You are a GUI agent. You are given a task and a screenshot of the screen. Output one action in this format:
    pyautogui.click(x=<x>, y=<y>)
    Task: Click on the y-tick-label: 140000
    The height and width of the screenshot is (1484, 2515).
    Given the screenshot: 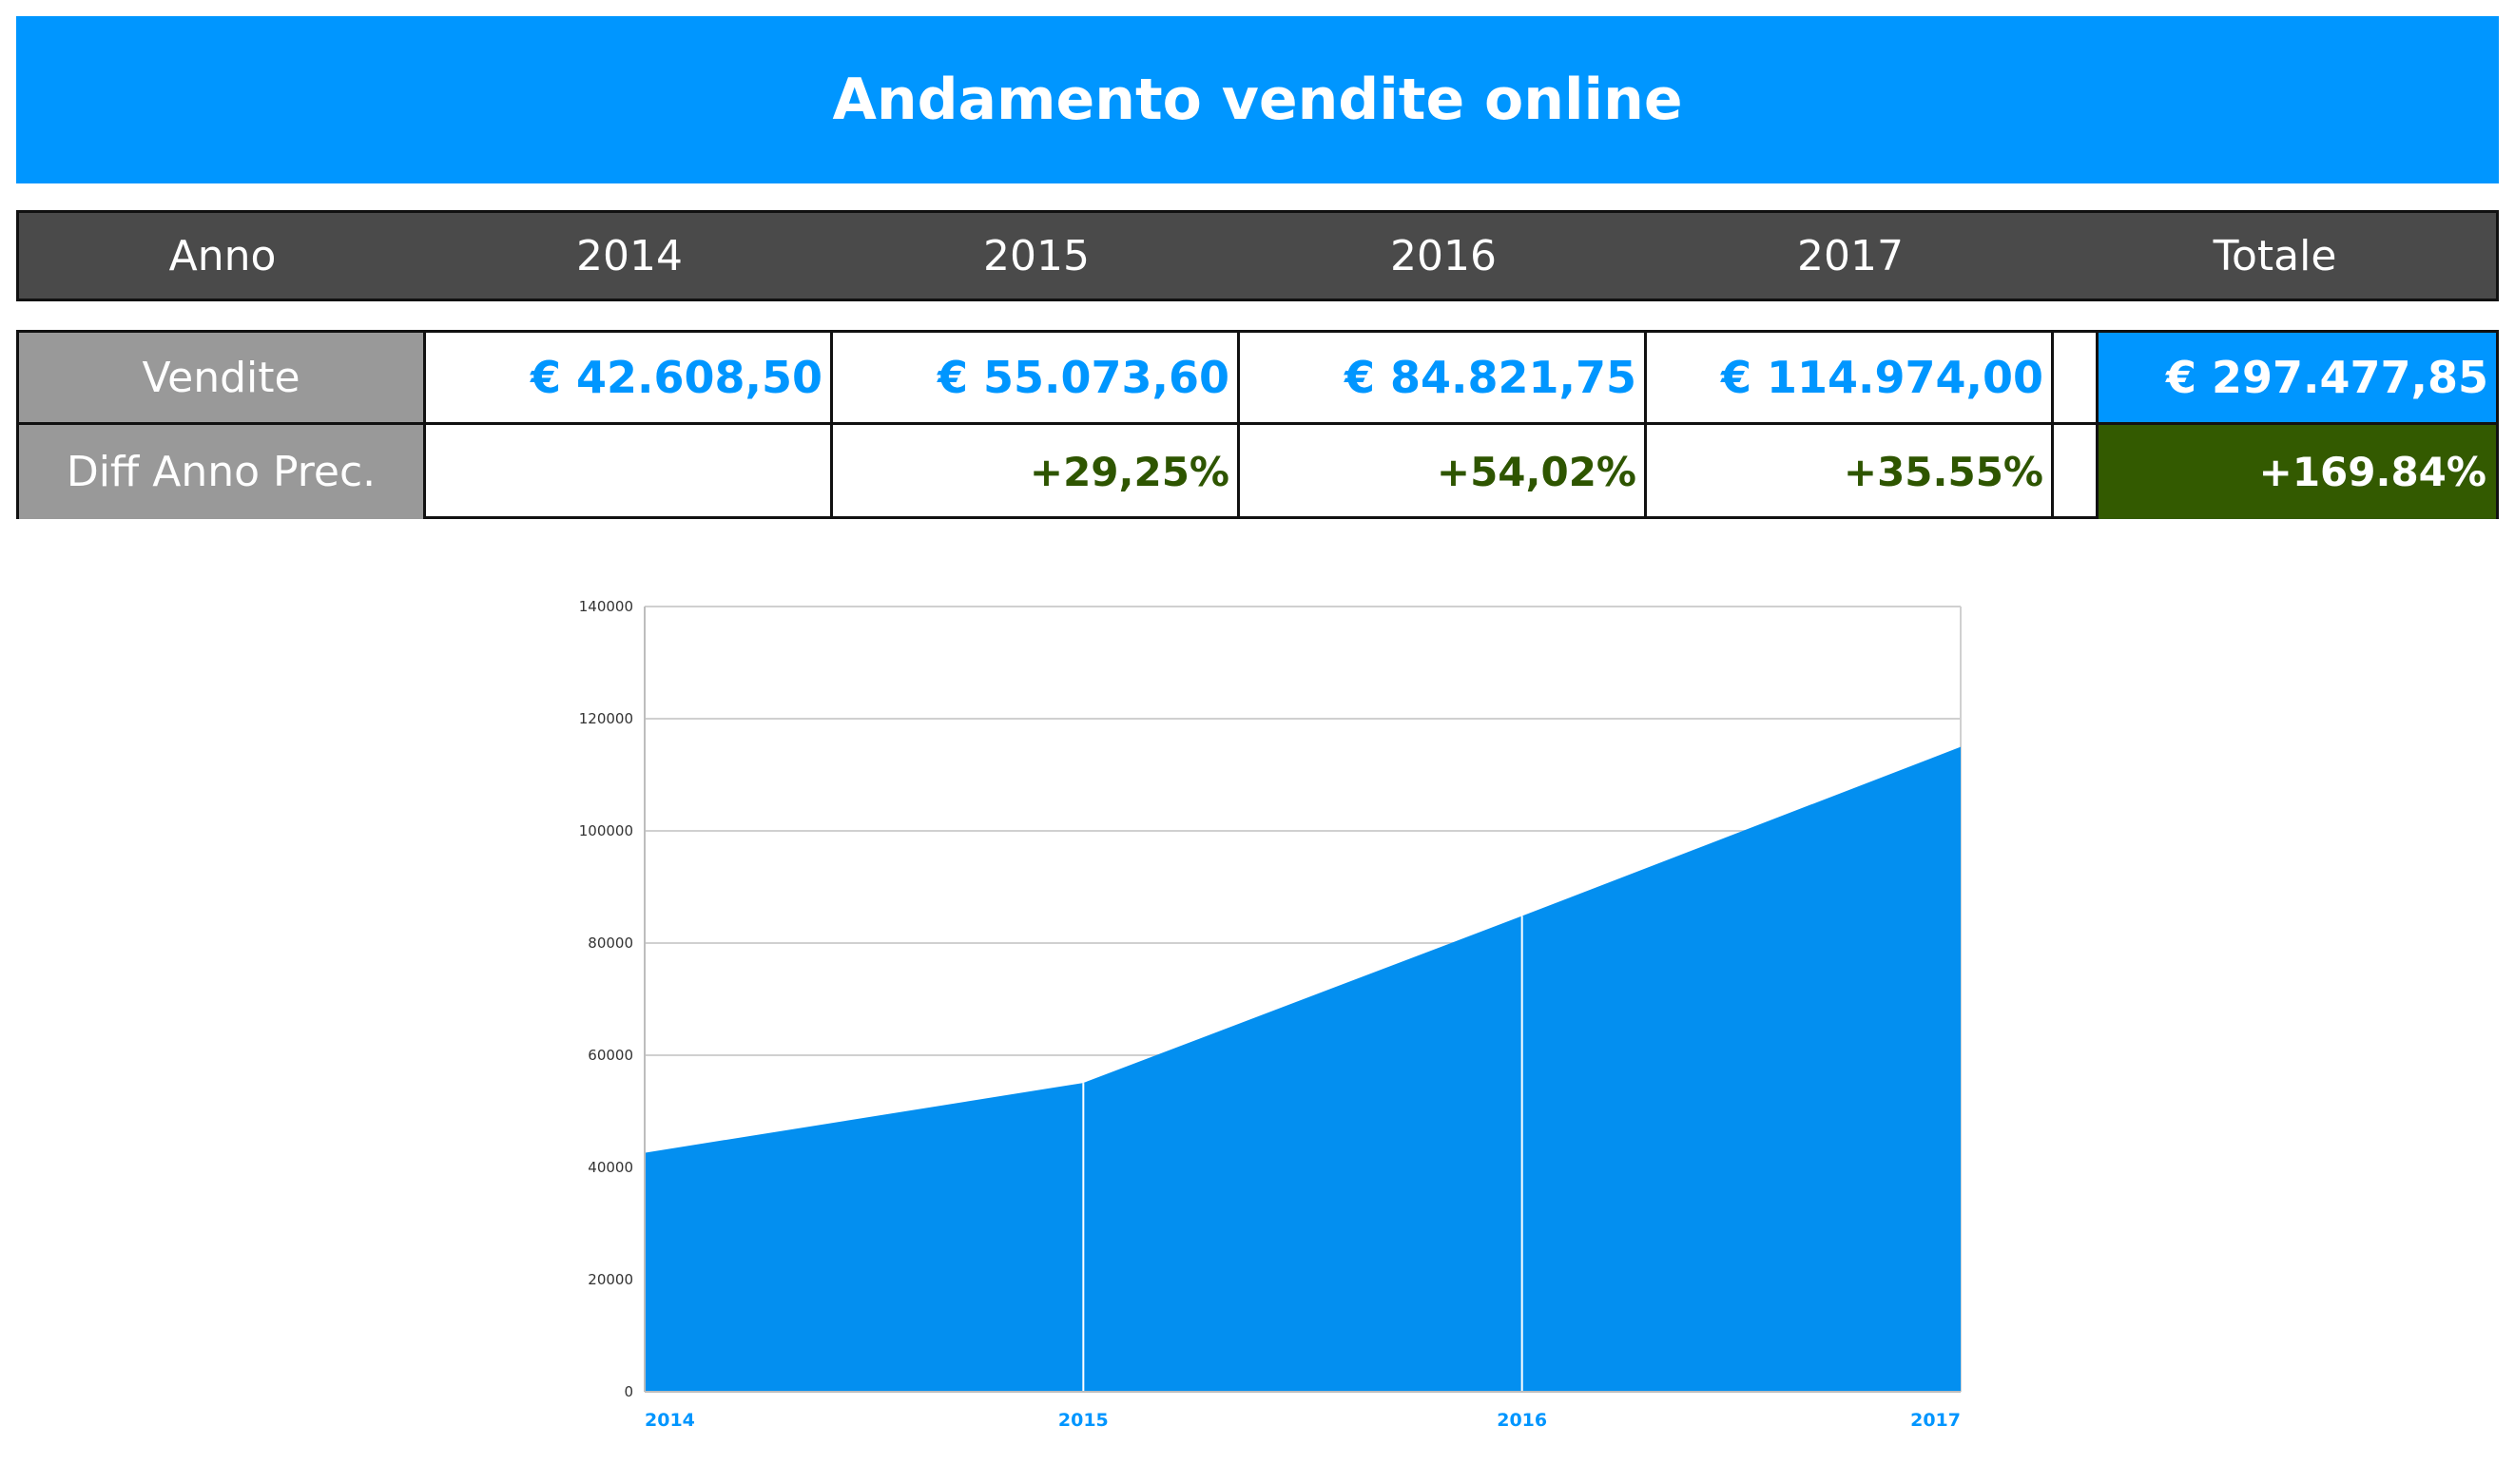 What is the action you would take?
    pyautogui.click(x=606, y=606)
    